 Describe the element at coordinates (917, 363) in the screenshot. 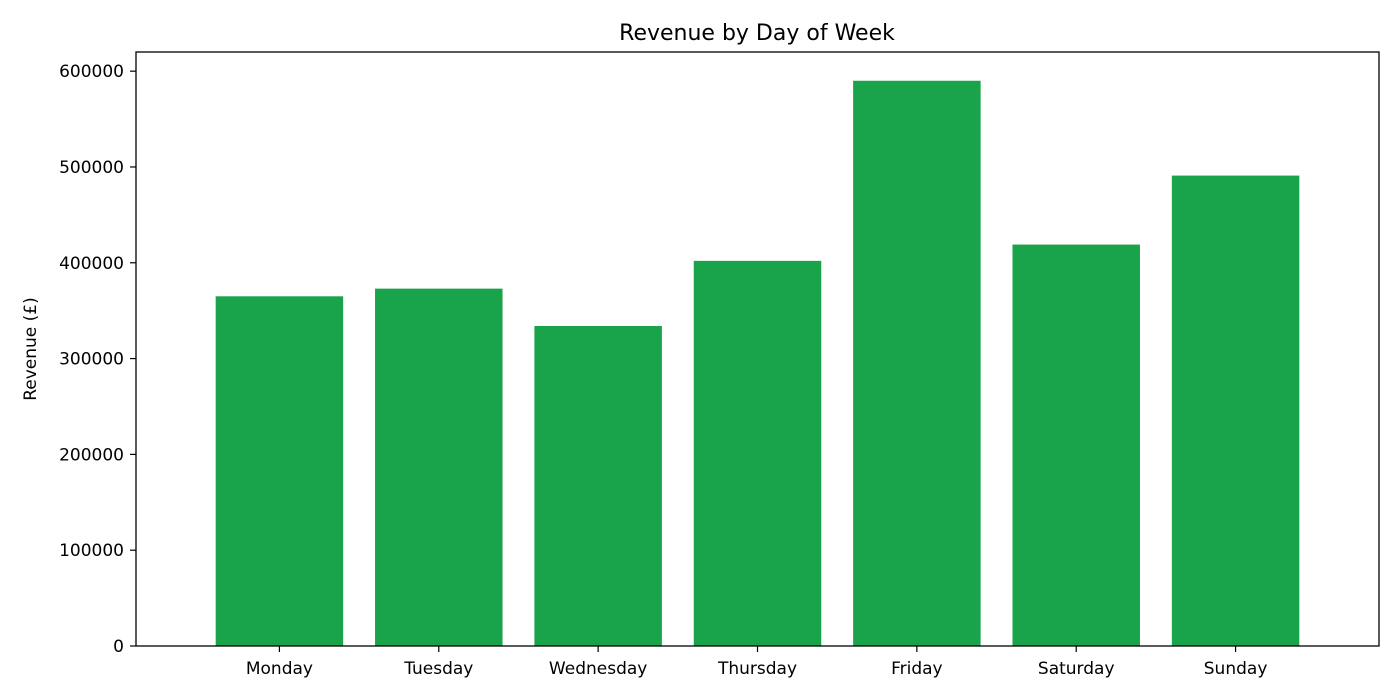

I see `bar-friday` at that location.